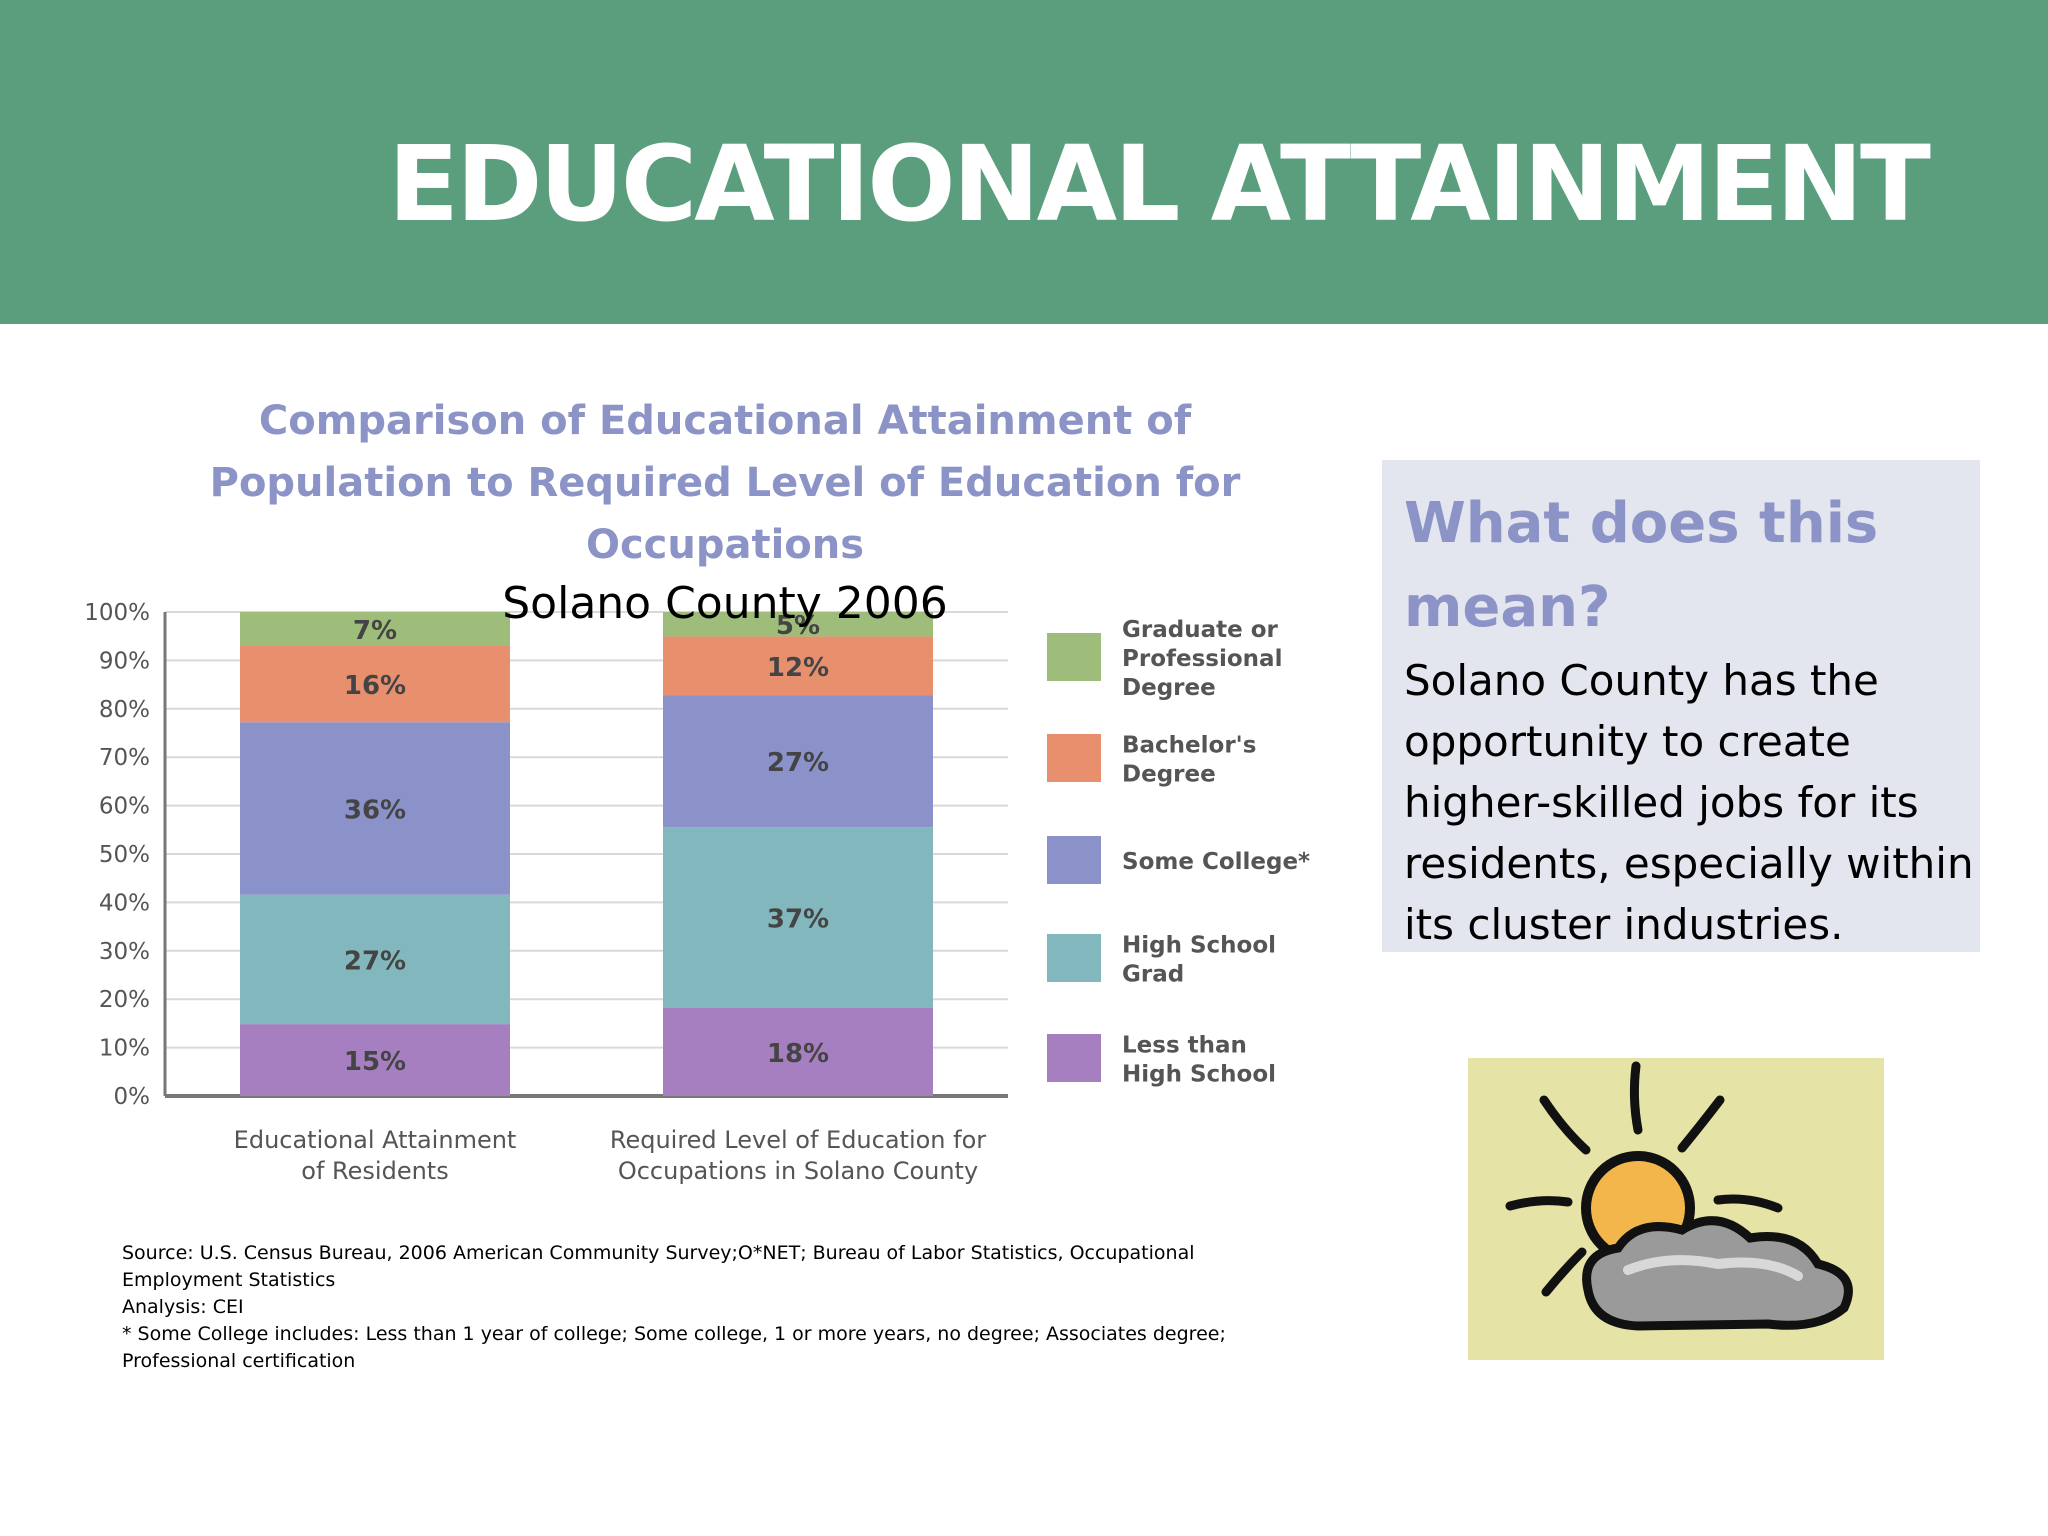 The height and width of the screenshot is (1536, 2048). Describe the element at coordinates (725, 603) in the screenshot. I see `chart-subtitle: Solano County 2006` at that location.